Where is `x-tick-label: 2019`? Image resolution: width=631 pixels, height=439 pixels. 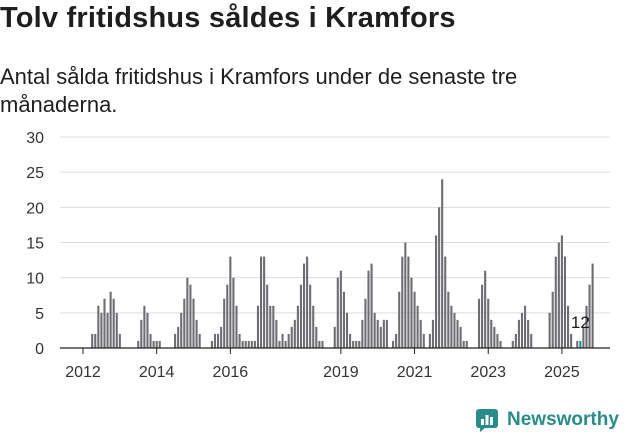 x-tick-label: 2019 is located at coordinates (341, 372).